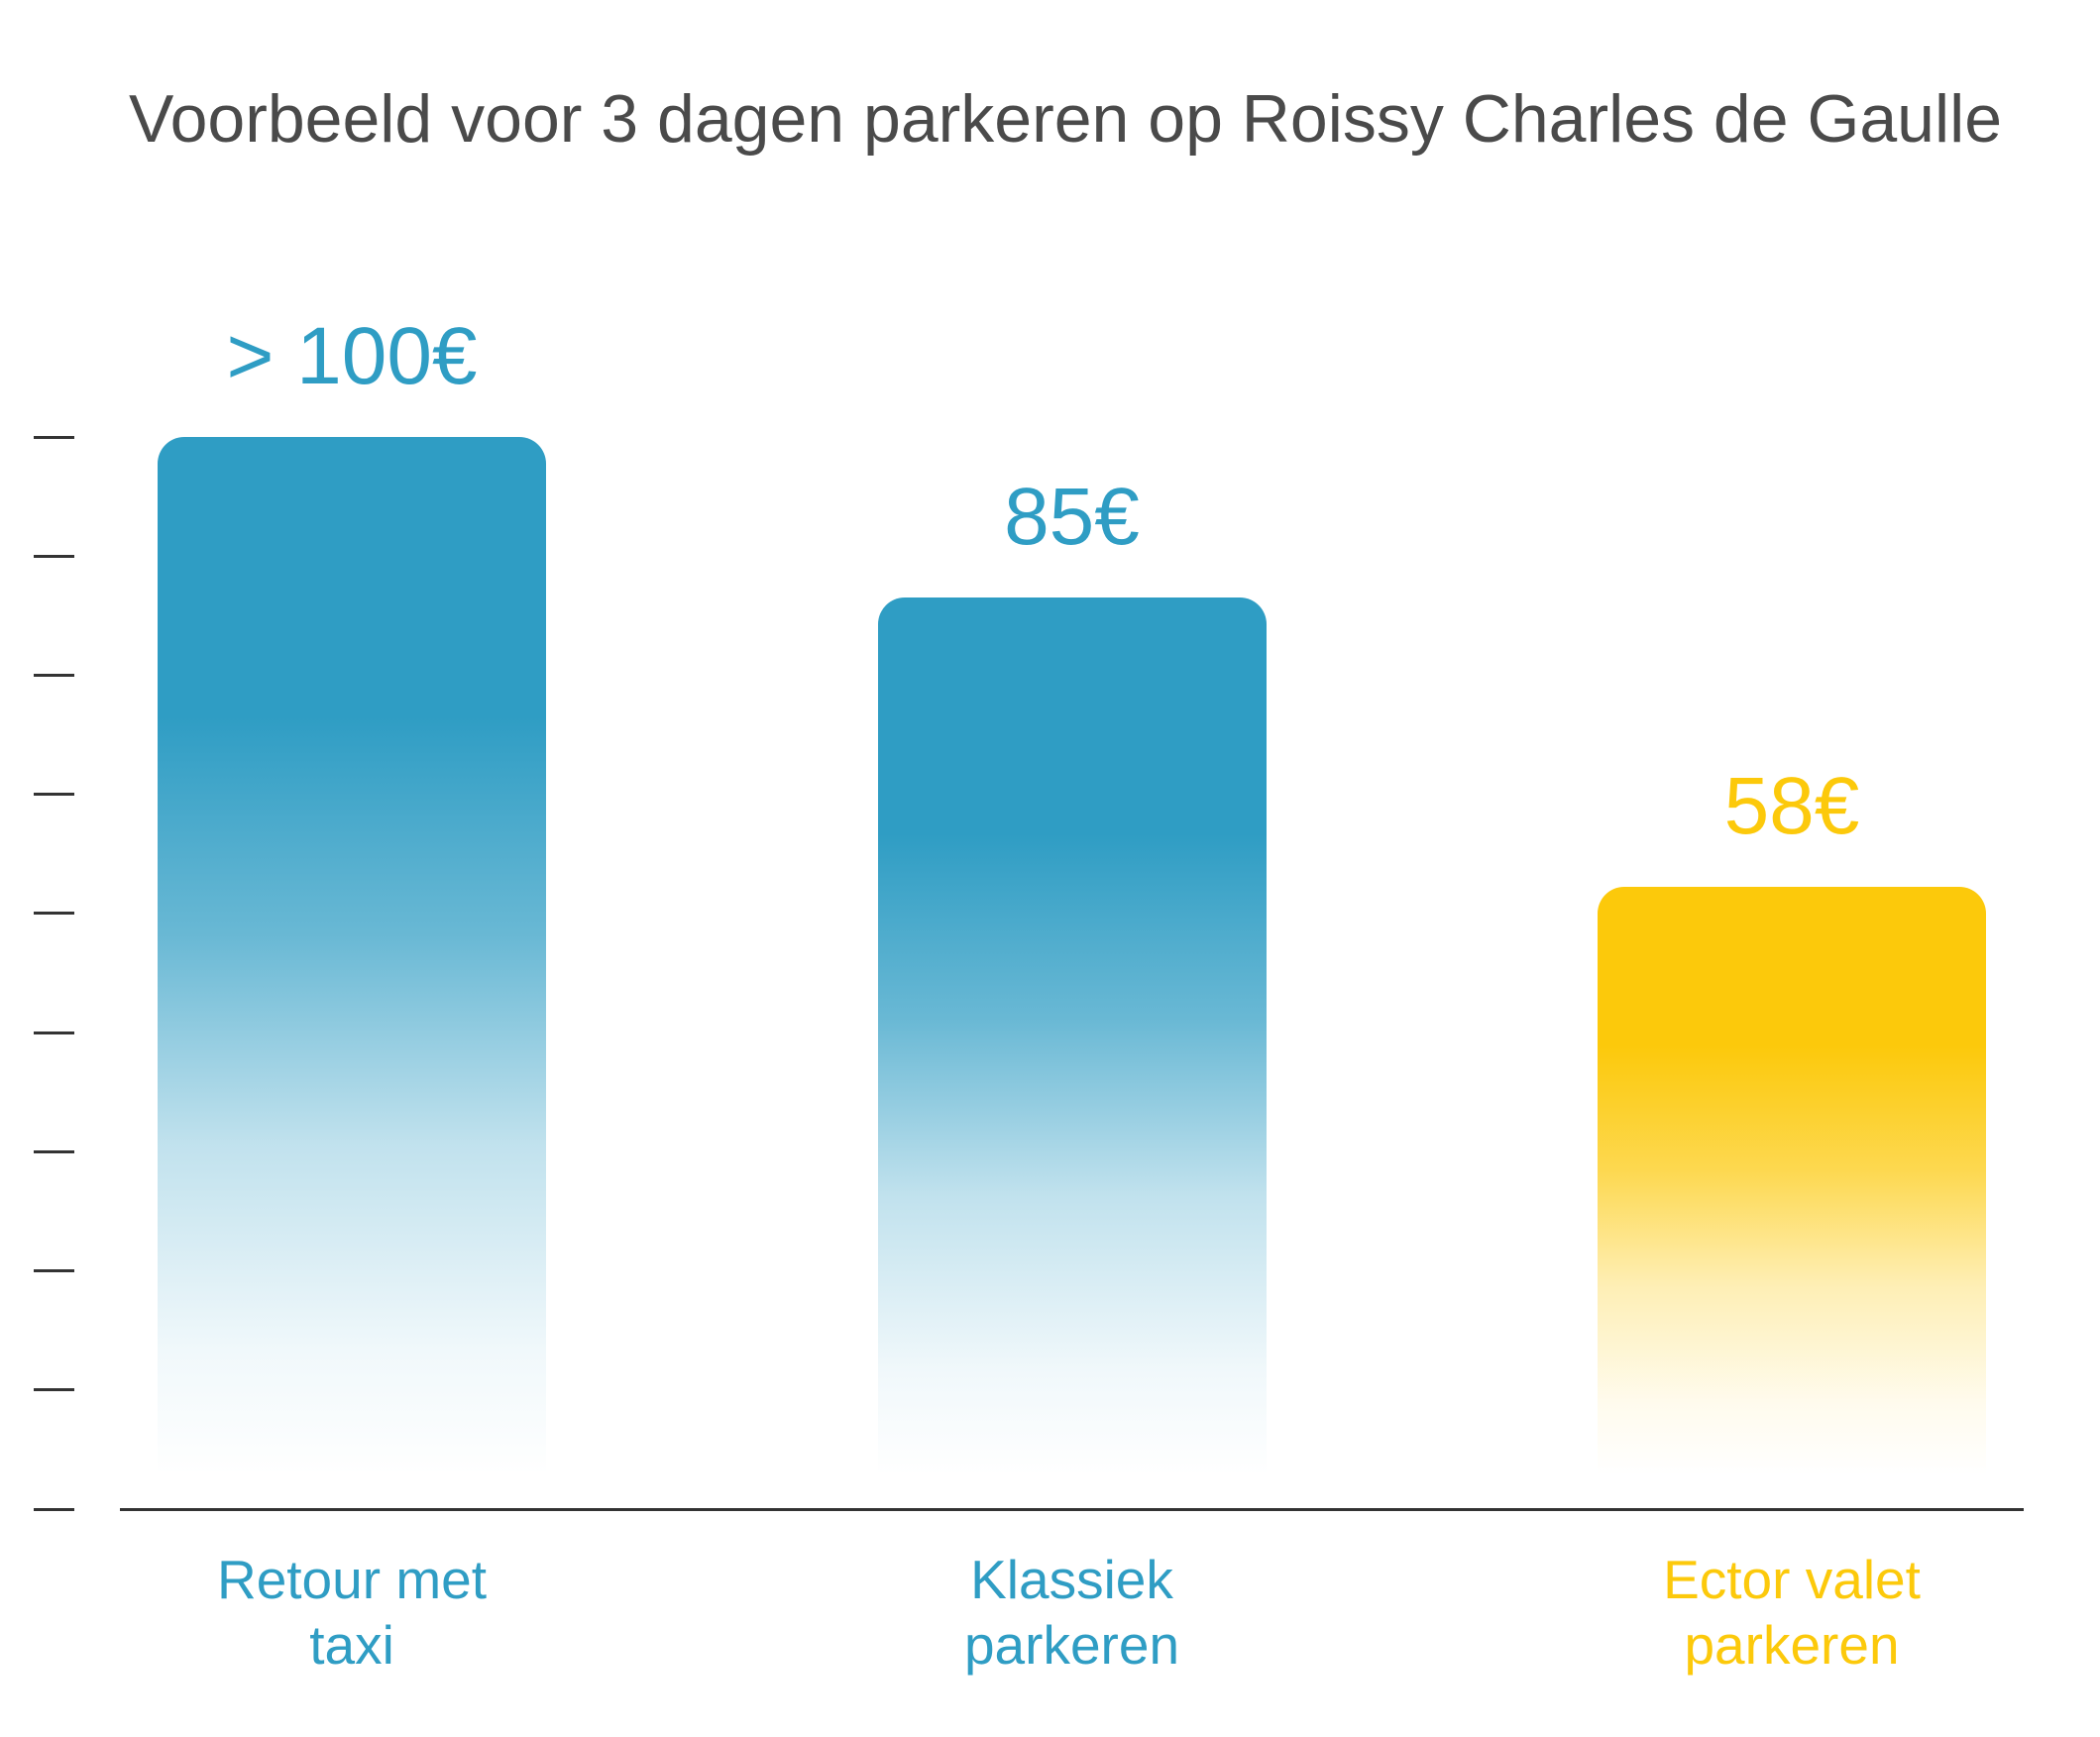 The width and height of the screenshot is (2100, 1737). Describe the element at coordinates (1072, 1509) in the screenshot. I see `x-axis-line` at that location.